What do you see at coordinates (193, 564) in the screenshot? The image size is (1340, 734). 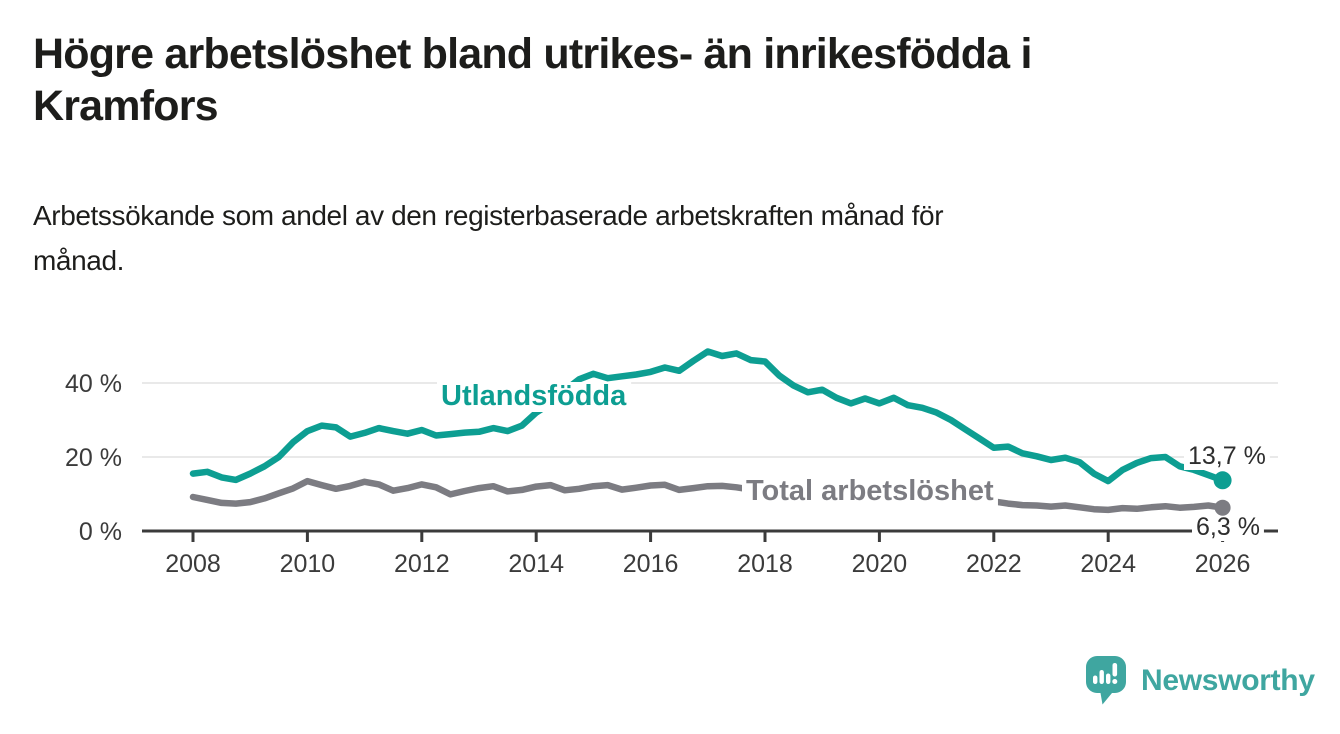 I see `x-tick-label-2008: 2008` at bounding box center [193, 564].